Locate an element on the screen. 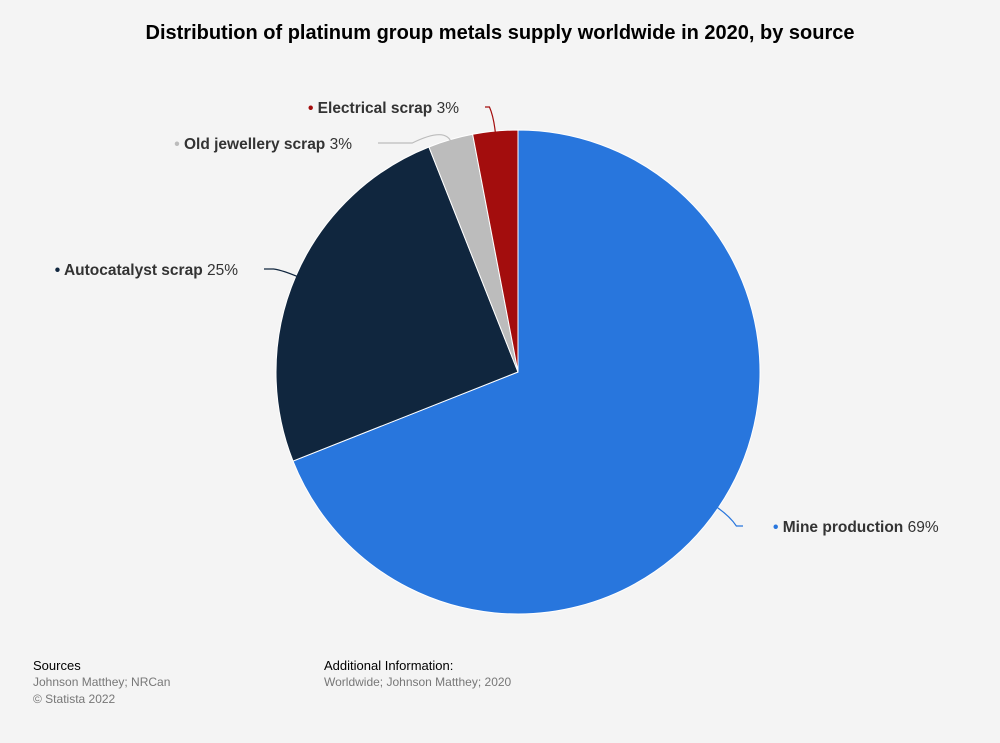  slice-label-old-jewellery-scrap: • Old jewellery scrap 3% is located at coordinates (263, 144).